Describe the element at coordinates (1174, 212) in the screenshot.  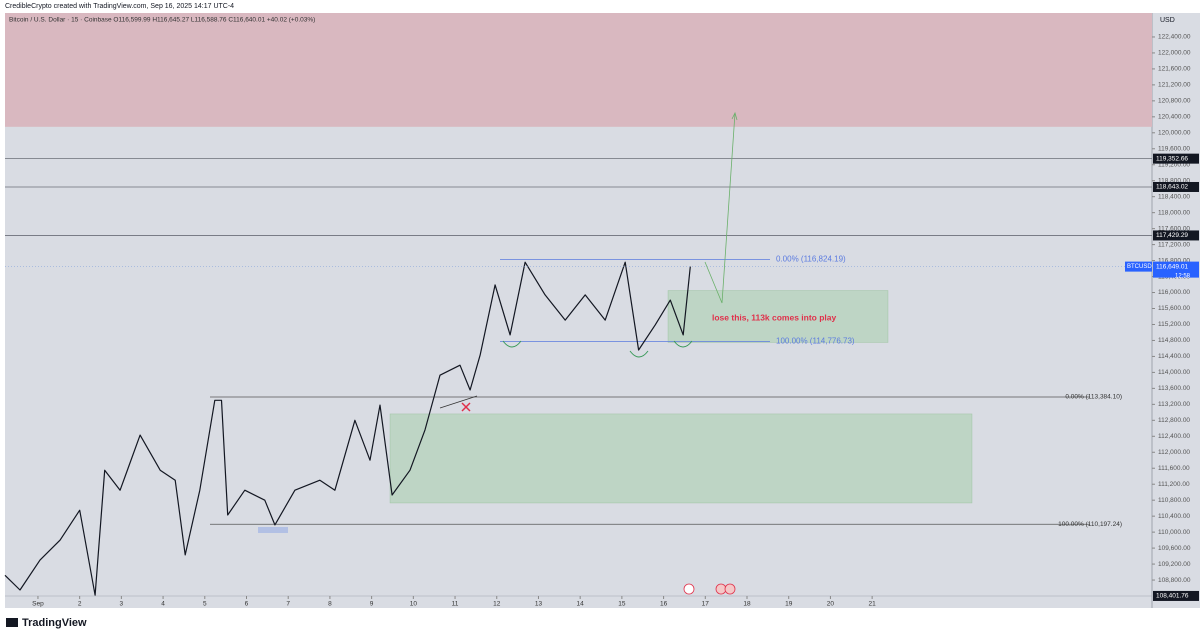
I see `y-tick-label: 118,000.00` at that location.